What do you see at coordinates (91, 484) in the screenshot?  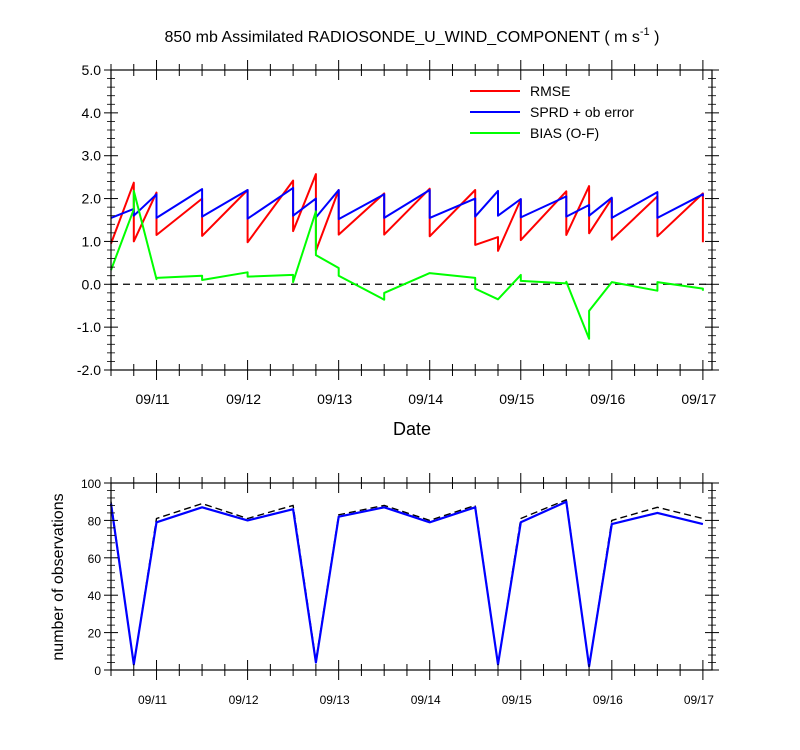 I see `y-tick-label: 100` at bounding box center [91, 484].